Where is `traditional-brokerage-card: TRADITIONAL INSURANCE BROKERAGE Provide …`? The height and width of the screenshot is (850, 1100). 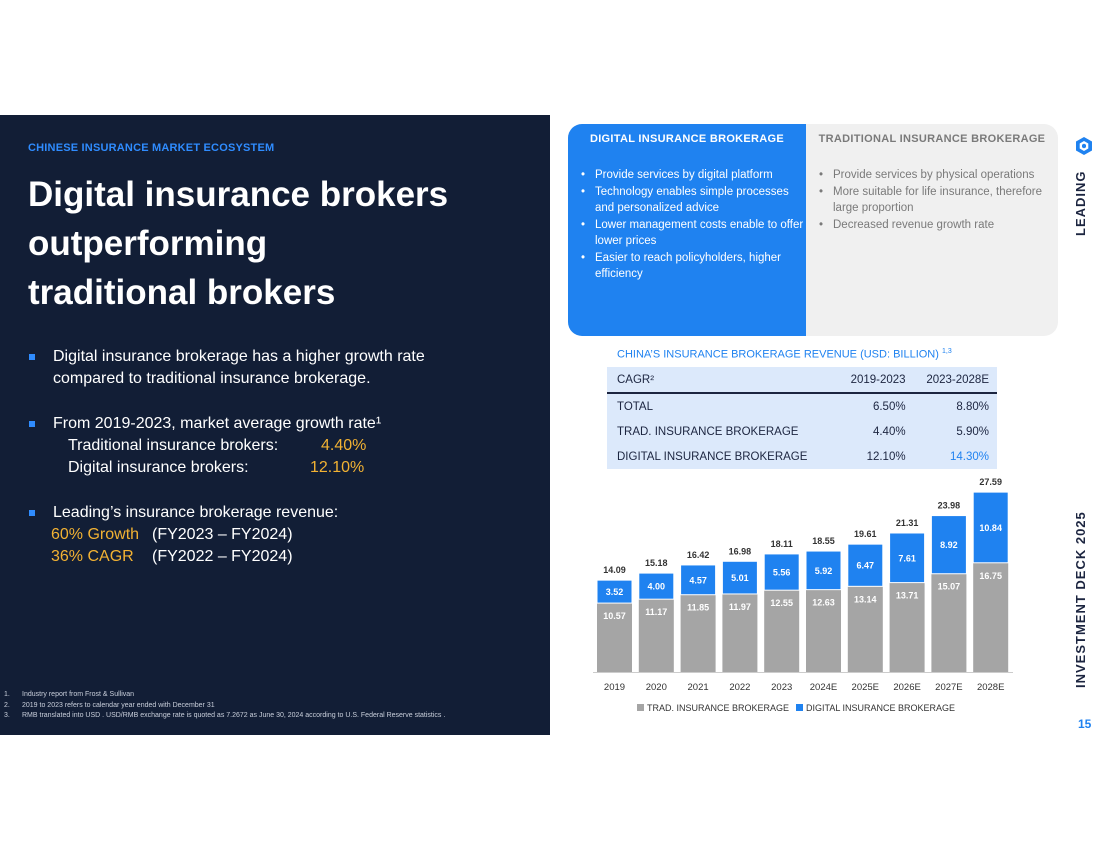
traditional-brokerage-card: TRADITIONAL INSURANCE BROKERAGE Provide … is located at coordinates (932, 230).